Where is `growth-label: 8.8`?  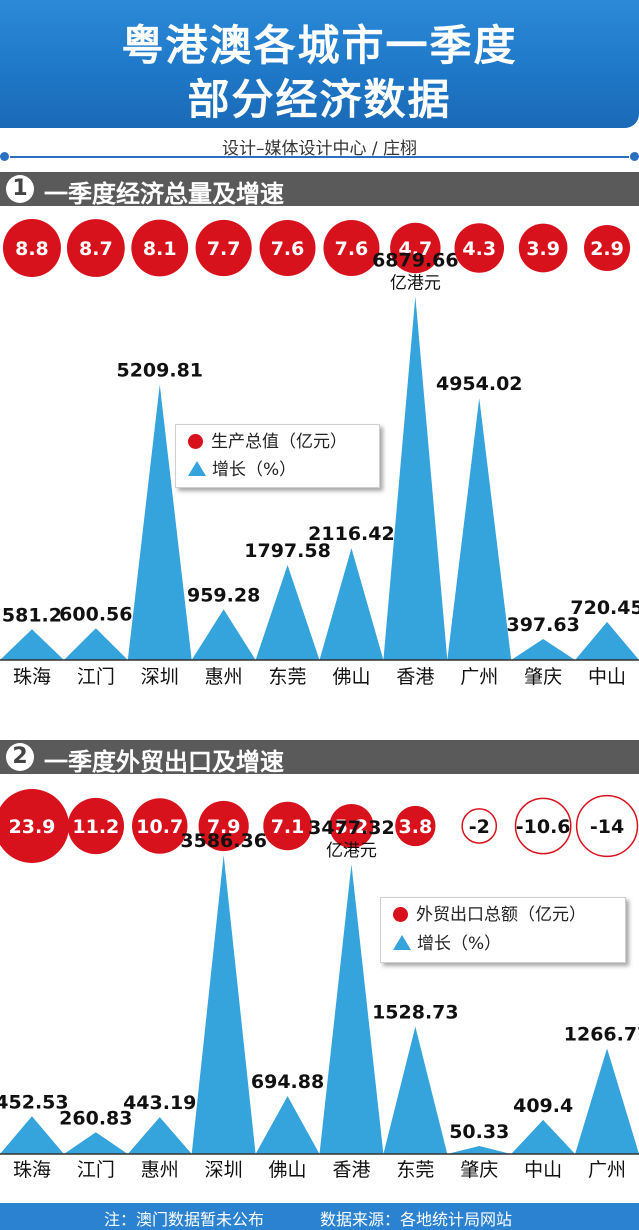 growth-label: 8.8 is located at coordinates (32, 249).